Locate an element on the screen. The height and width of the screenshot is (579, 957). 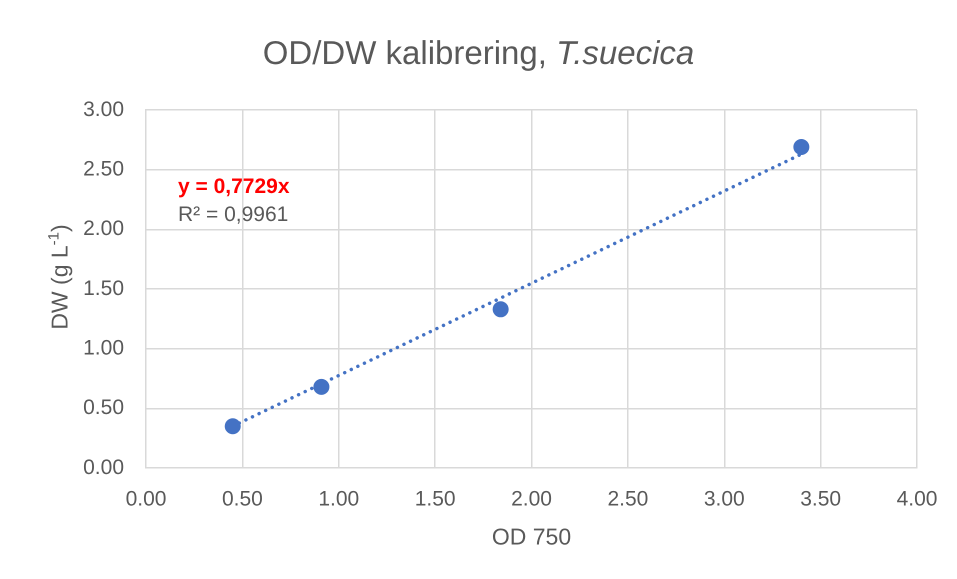
y-tick-label: 0.00 is located at coordinates (103, 467).